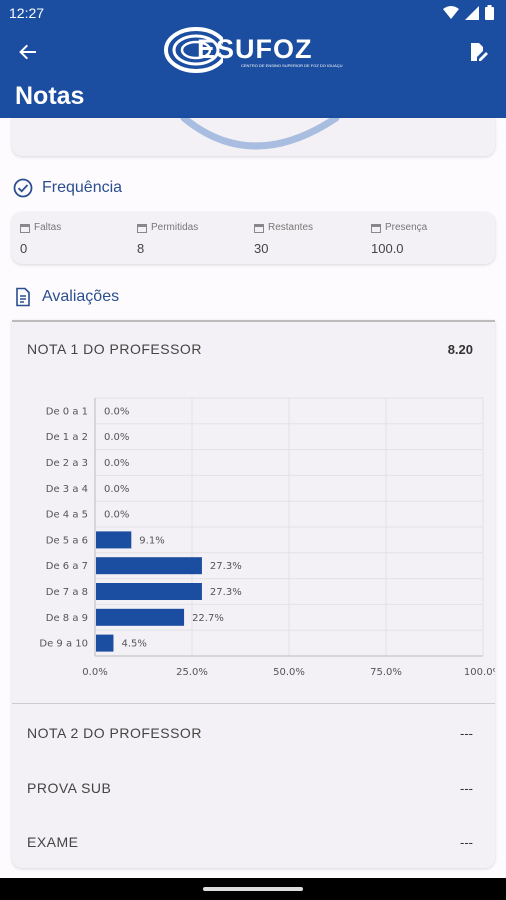  What do you see at coordinates (81, 296) in the screenshot?
I see `evaluations-title: Avaliações` at bounding box center [81, 296].